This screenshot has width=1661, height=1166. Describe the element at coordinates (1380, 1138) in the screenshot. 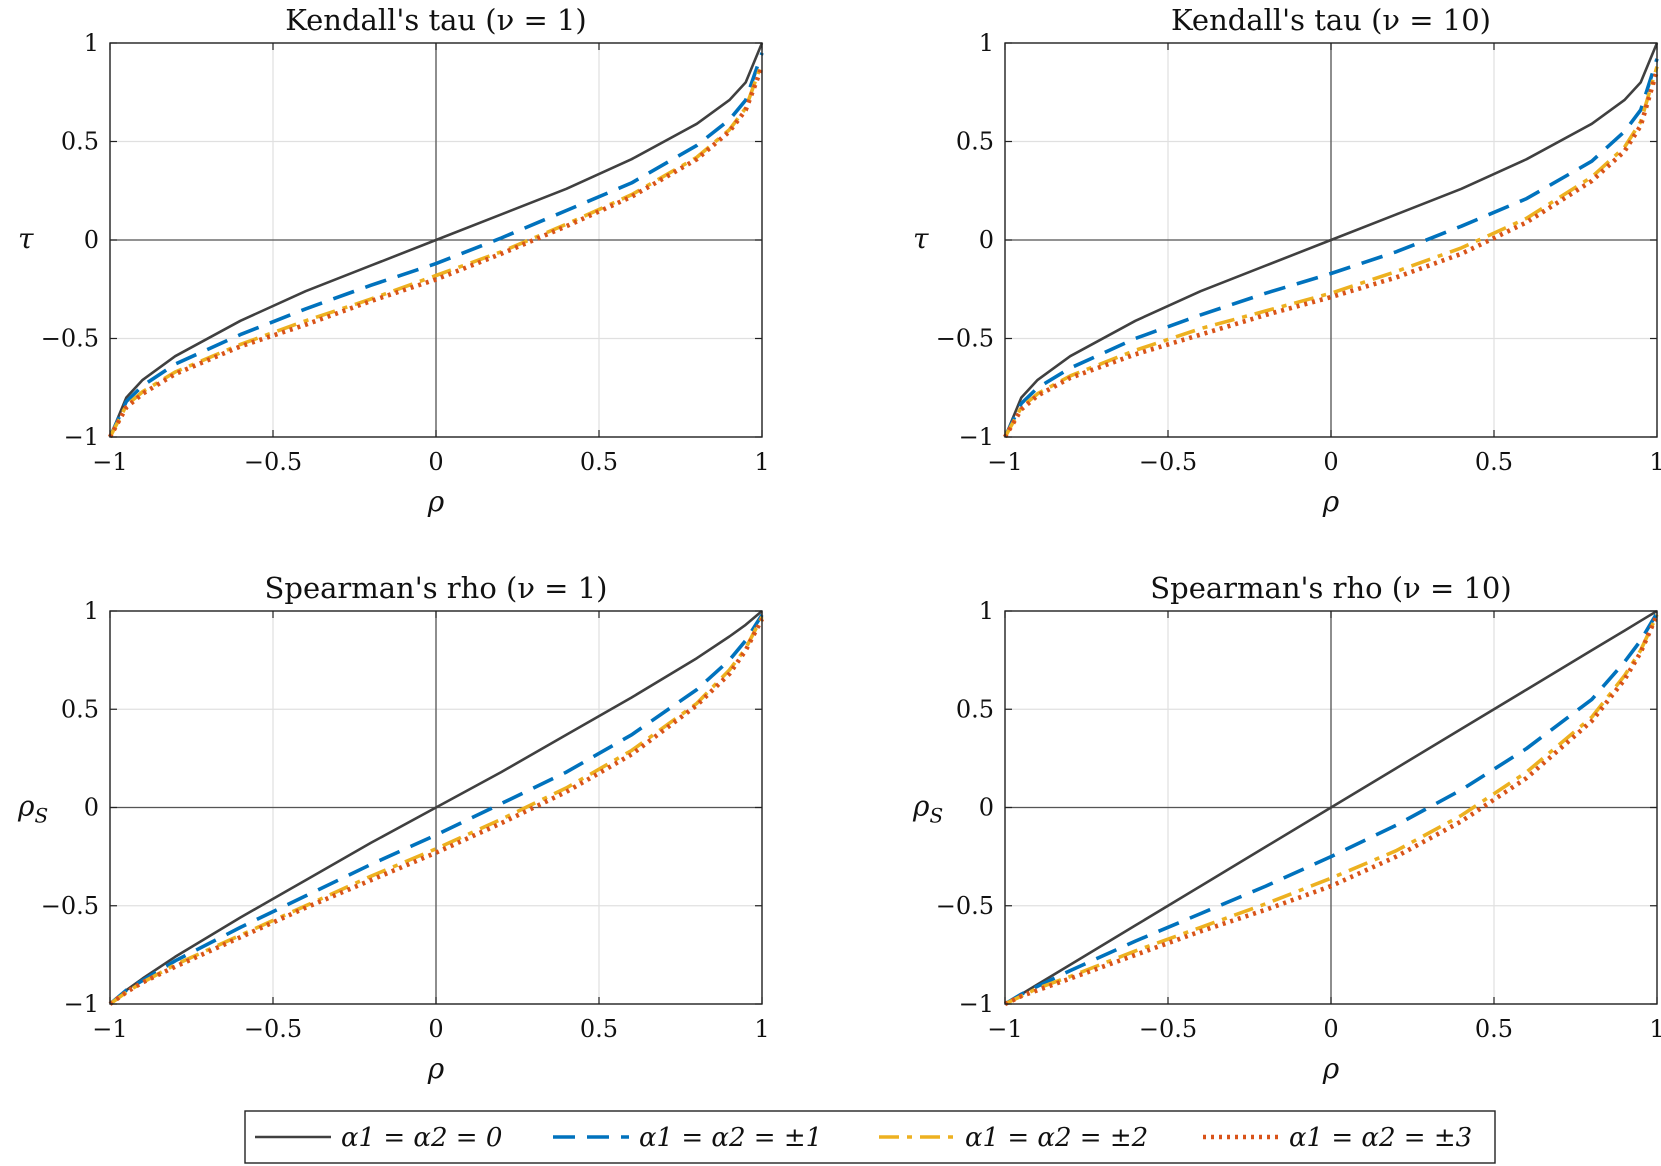

I see `legend-label: α1 = α2 = ±3` at that location.